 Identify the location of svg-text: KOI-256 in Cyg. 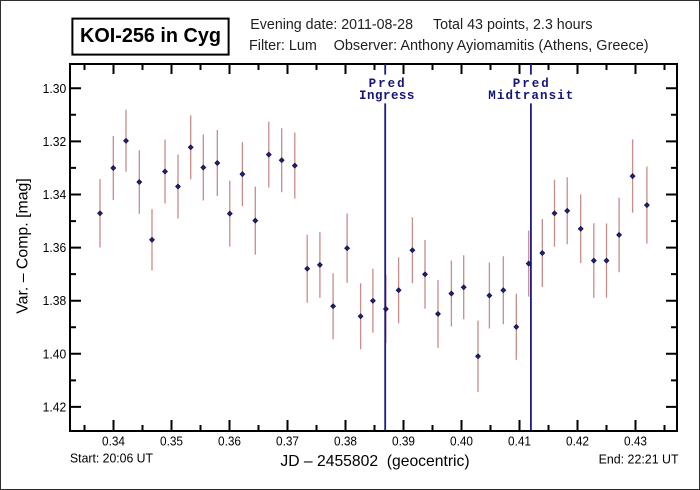
(150, 36).